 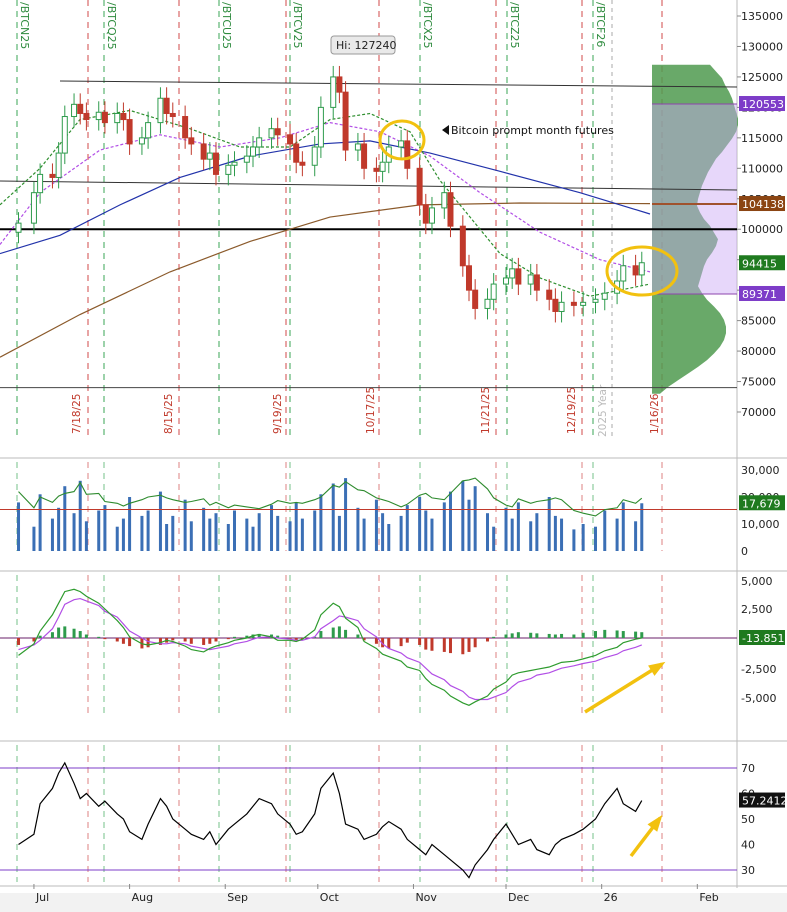 I want to click on last-price-badge-bg, so click(x=762, y=263).